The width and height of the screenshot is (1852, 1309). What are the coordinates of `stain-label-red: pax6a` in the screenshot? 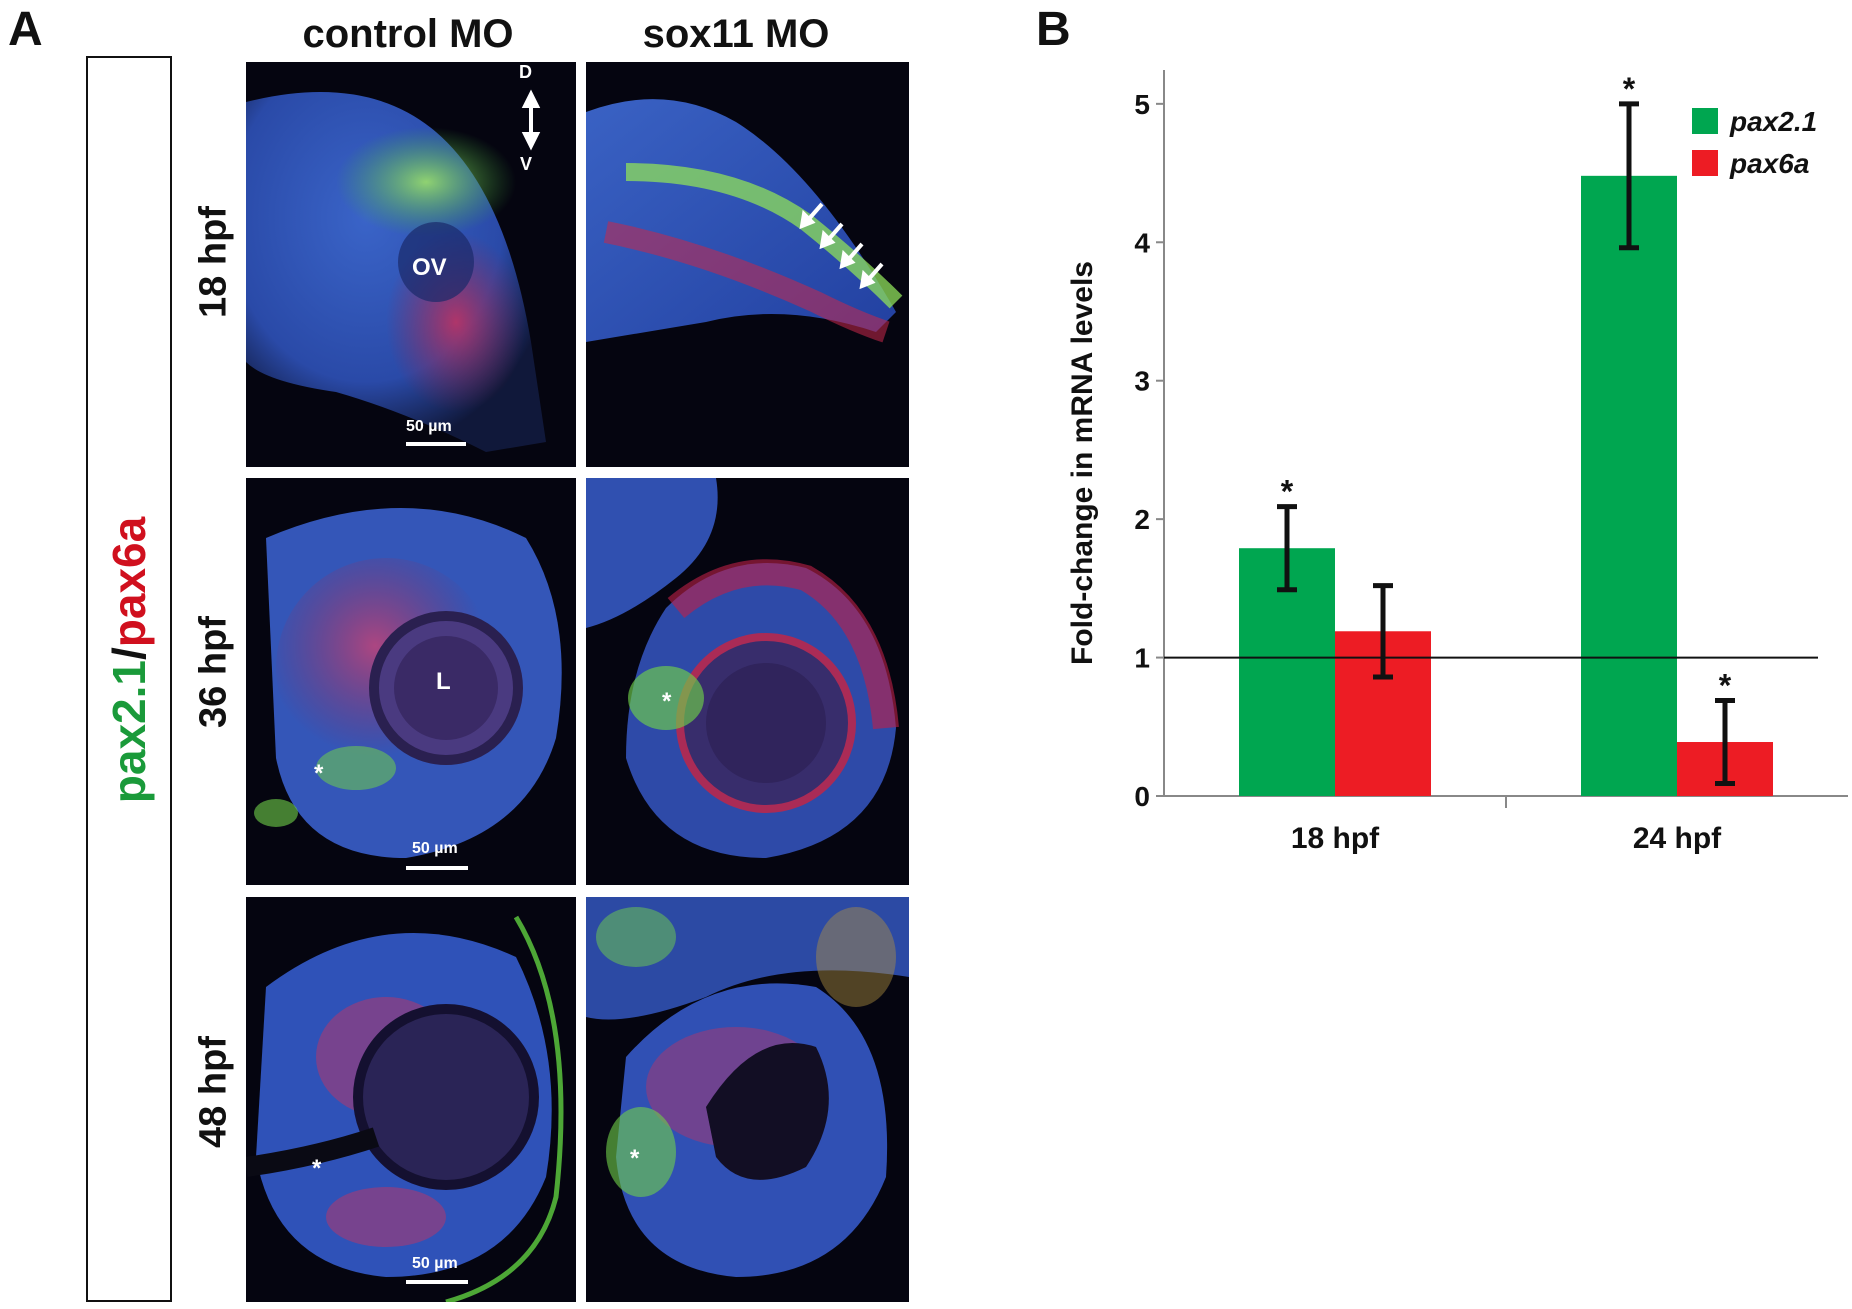 It's located at (129, 582).